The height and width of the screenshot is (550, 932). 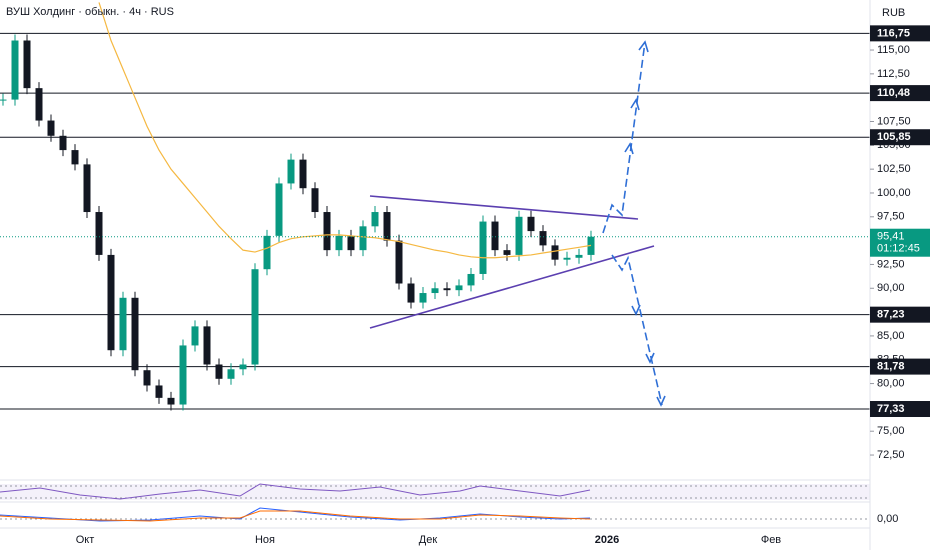 What do you see at coordinates (891, 409) in the screenshot?
I see `level-label: 77,33` at bounding box center [891, 409].